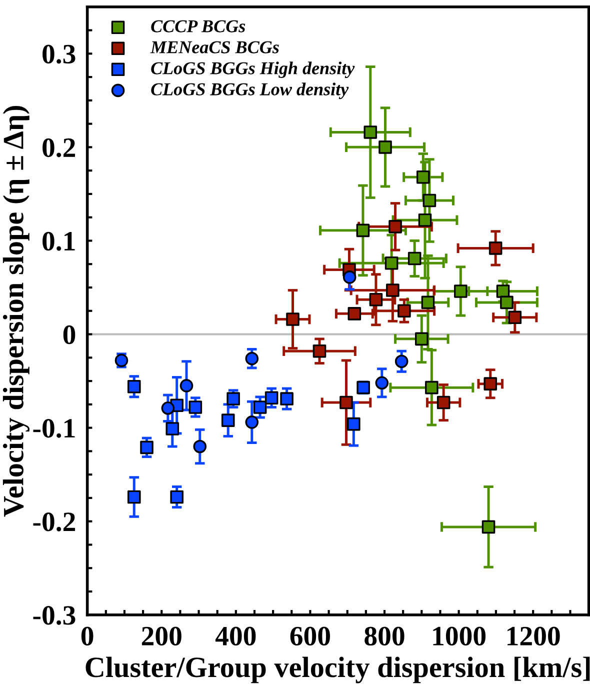 The image size is (590, 687). What do you see at coordinates (59, 54) in the screenshot?
I see `y-tick-label: 0.3` at bounding box center [59, 54].